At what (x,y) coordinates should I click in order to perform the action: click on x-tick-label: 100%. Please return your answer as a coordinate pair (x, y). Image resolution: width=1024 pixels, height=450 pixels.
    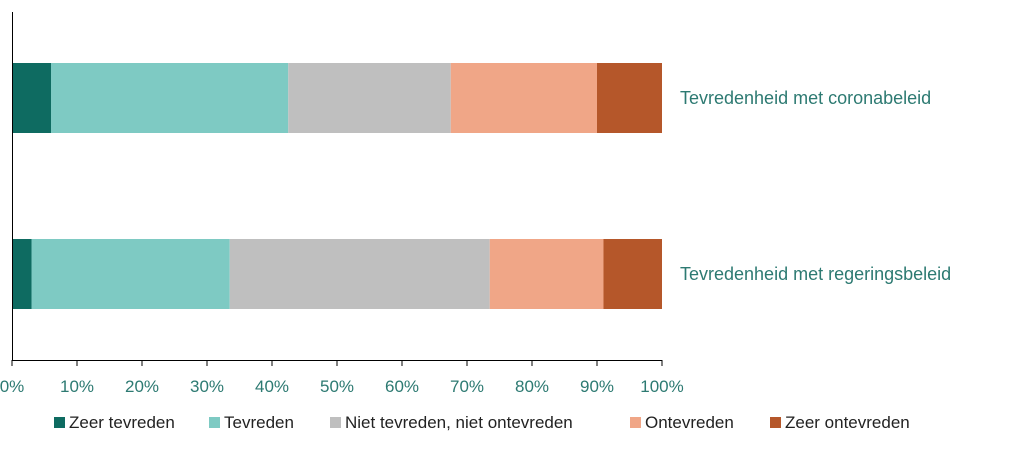
    Looking at the image, I should click on (661, 386).